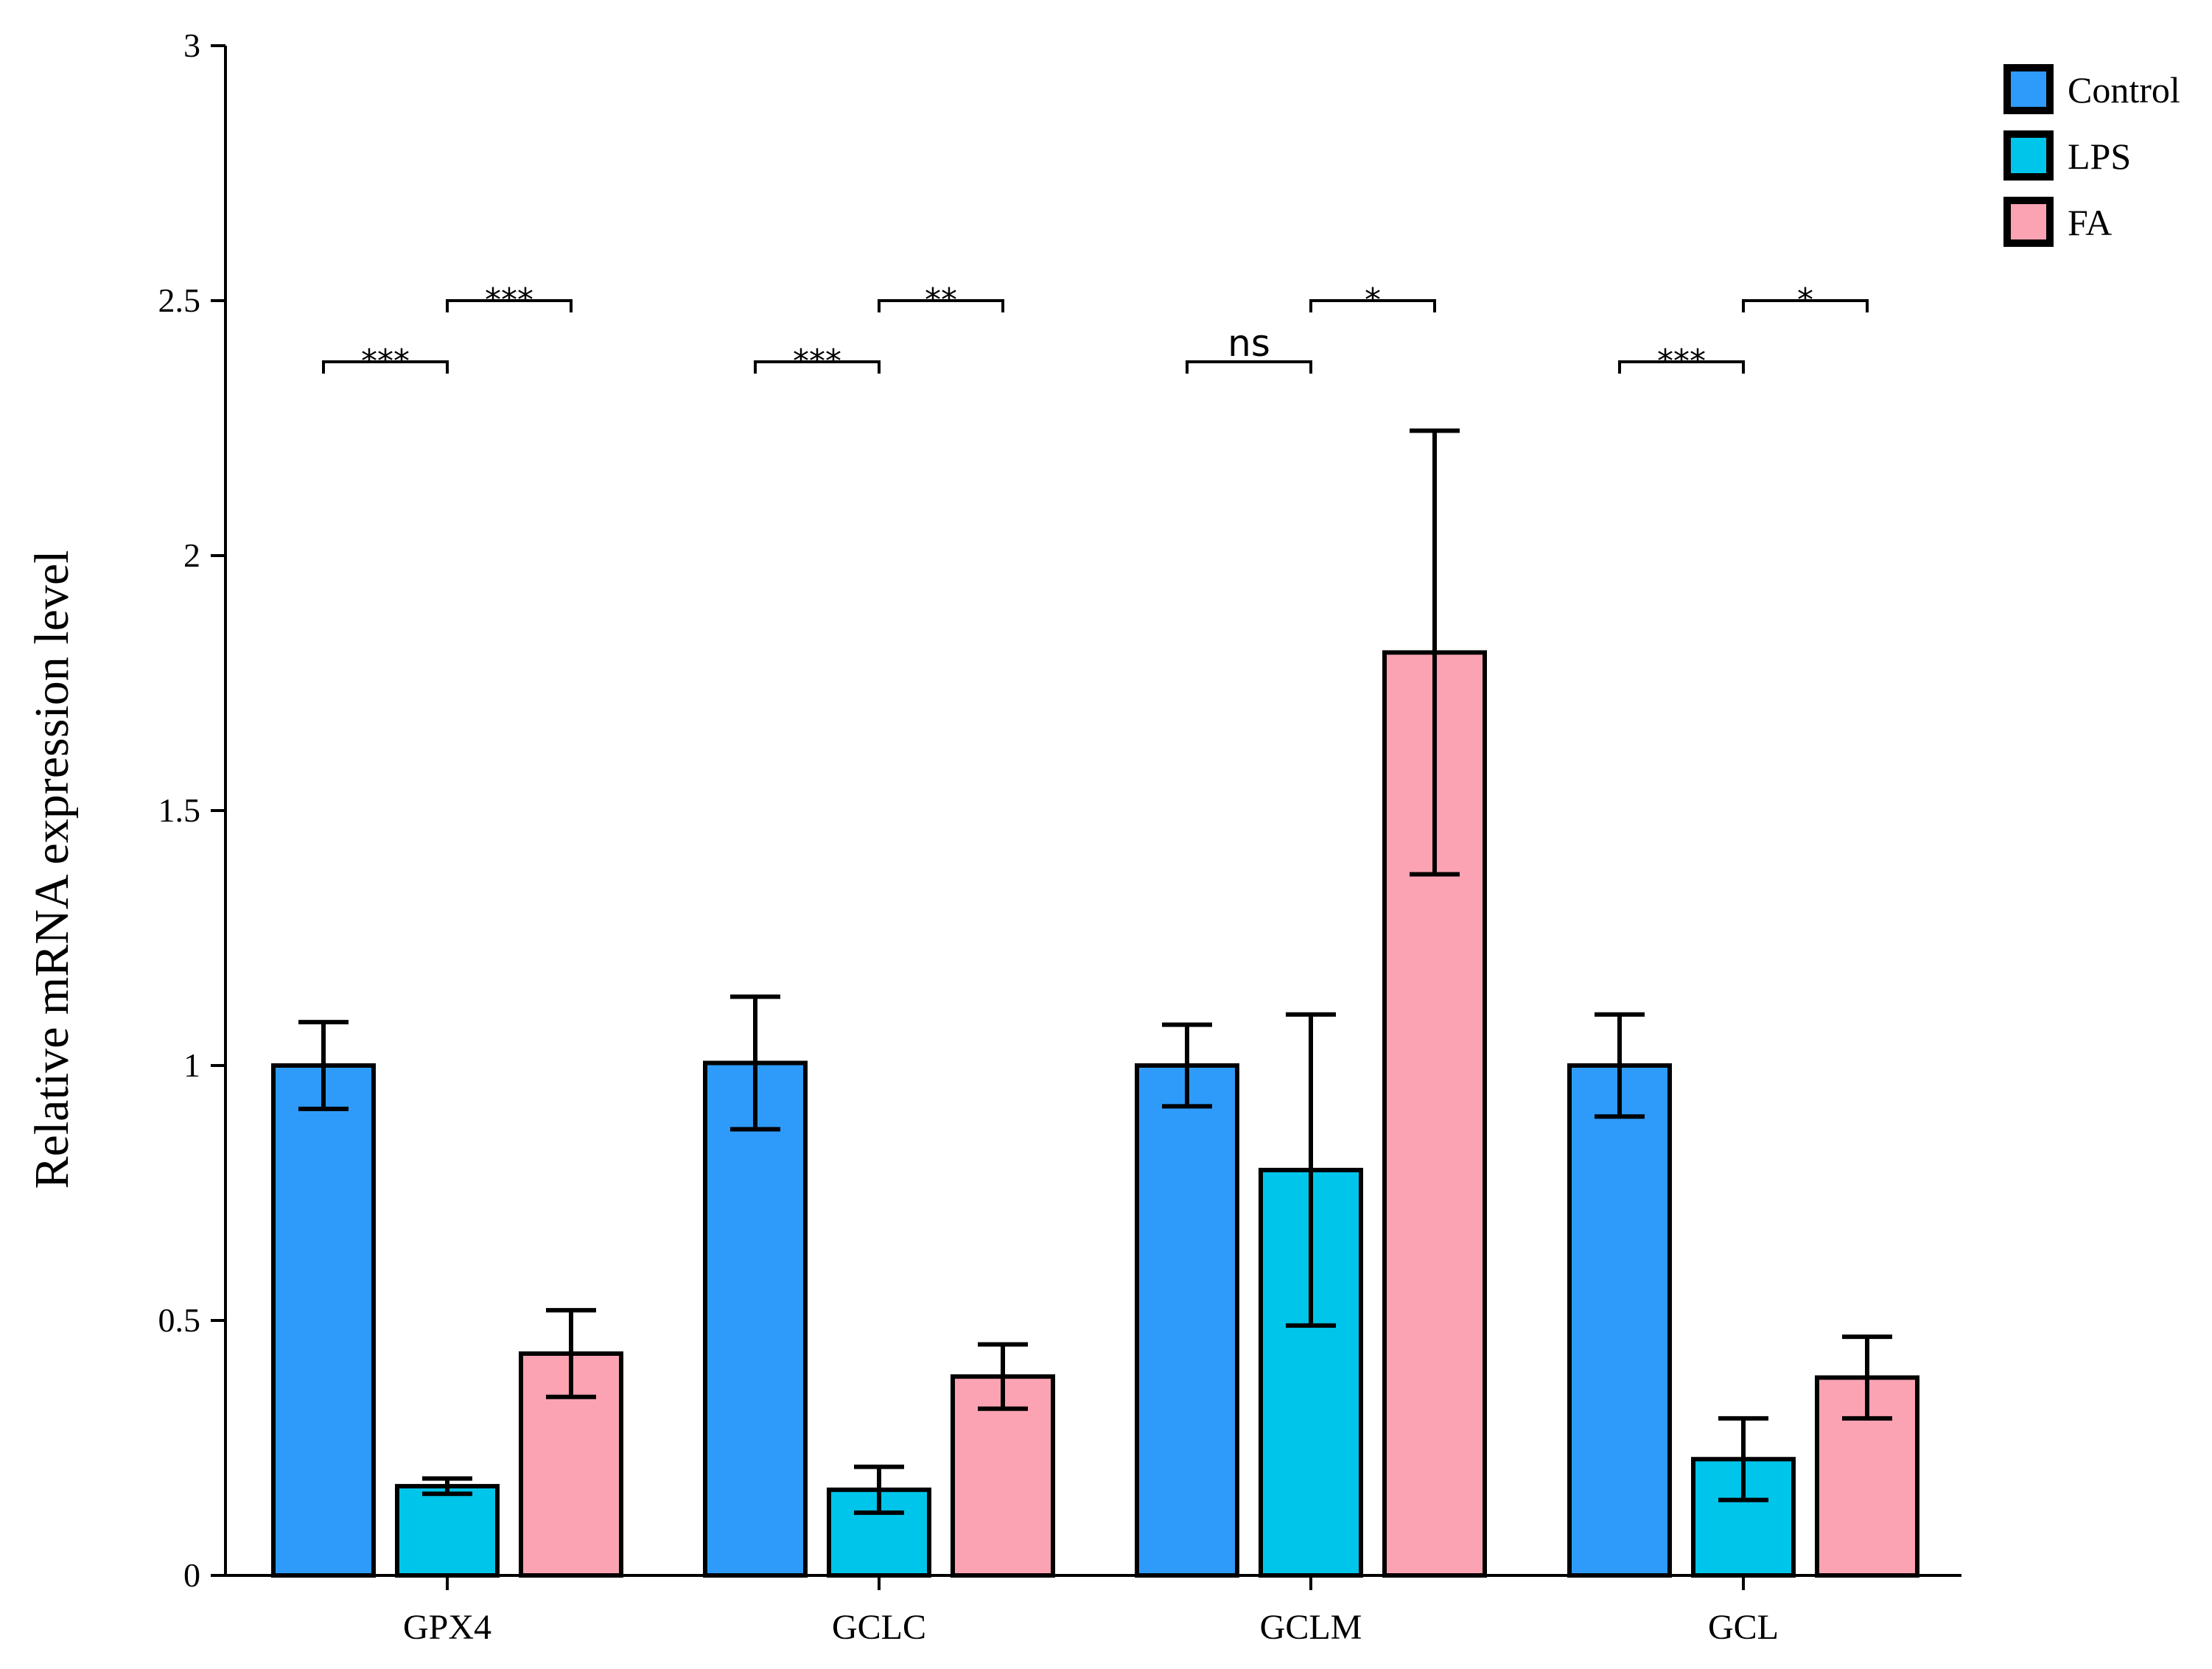  Describe the element at coordinates (2028, 89) in the screenshot. I see `legend-swatch-control` at that location.